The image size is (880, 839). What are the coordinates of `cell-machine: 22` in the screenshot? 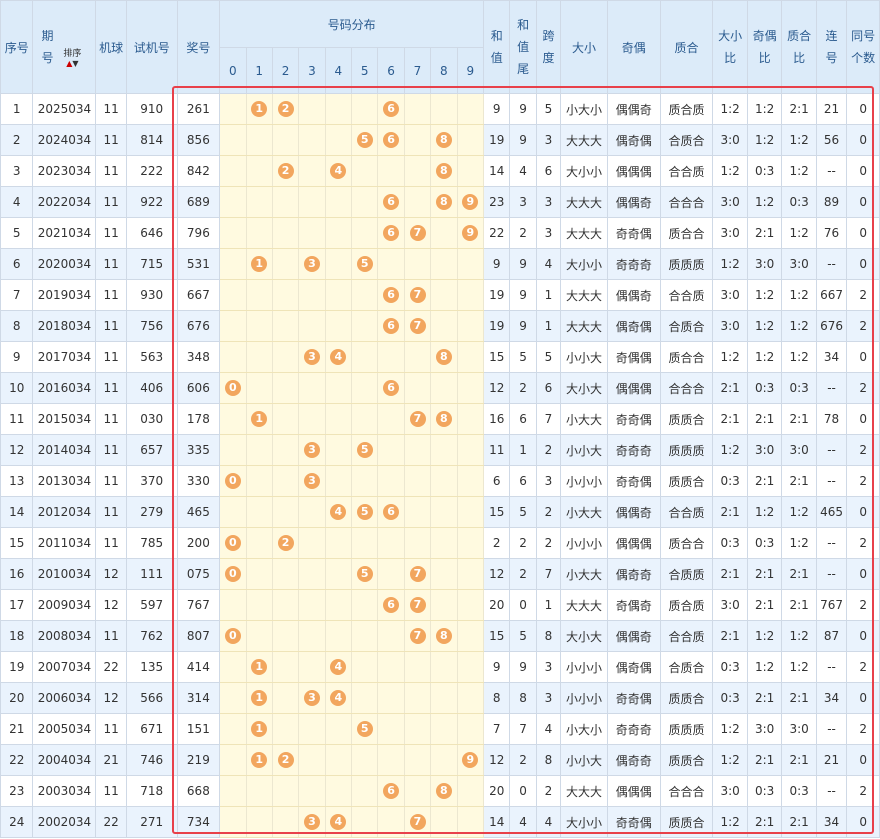 It's located at (111, 822).